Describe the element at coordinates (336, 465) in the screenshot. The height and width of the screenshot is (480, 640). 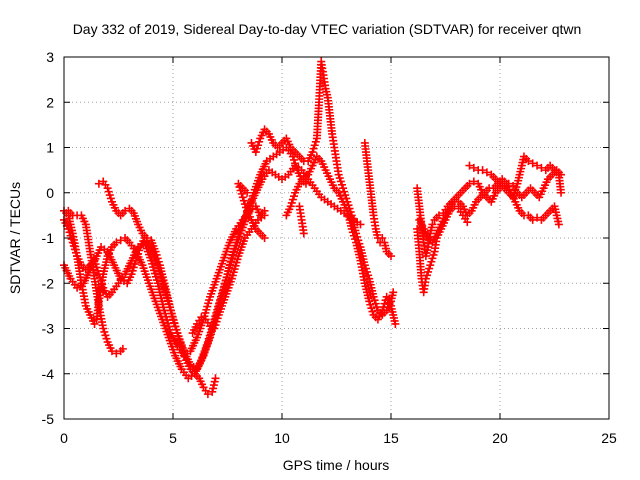
I see `x-axis-title: GPS time / hours` at that location.